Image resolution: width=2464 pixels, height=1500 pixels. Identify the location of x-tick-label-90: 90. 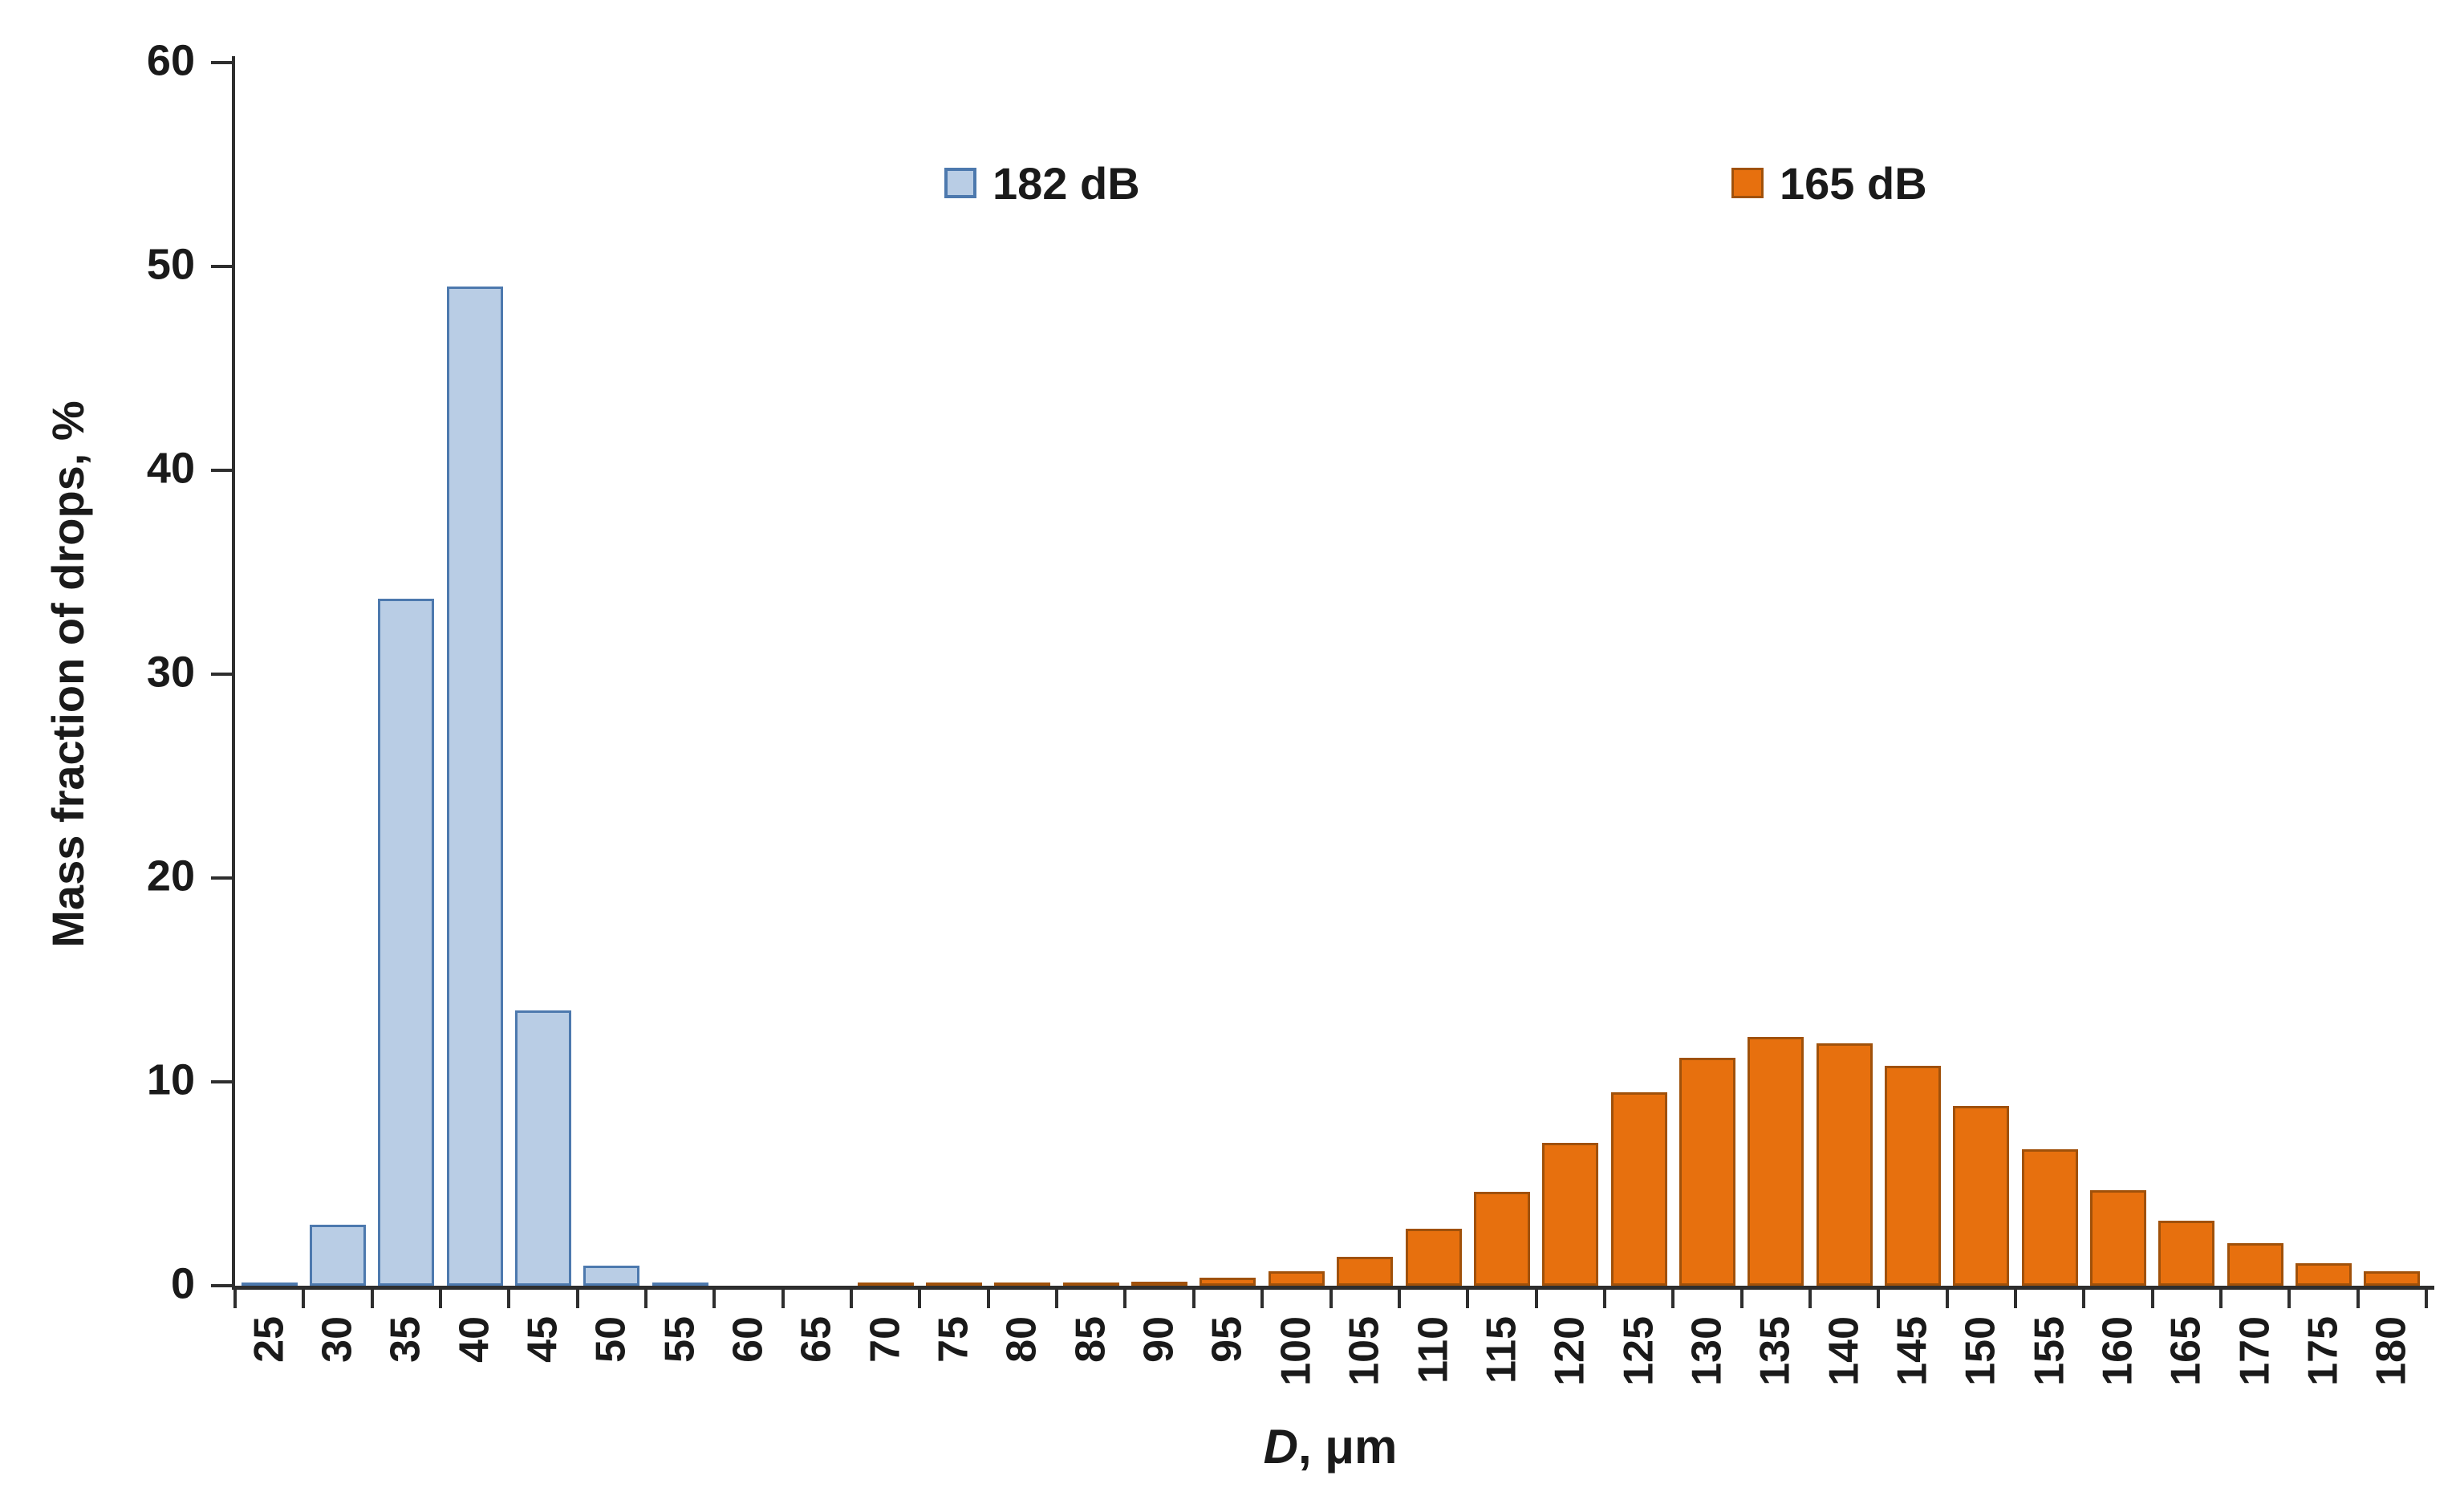
(1159, 1339).